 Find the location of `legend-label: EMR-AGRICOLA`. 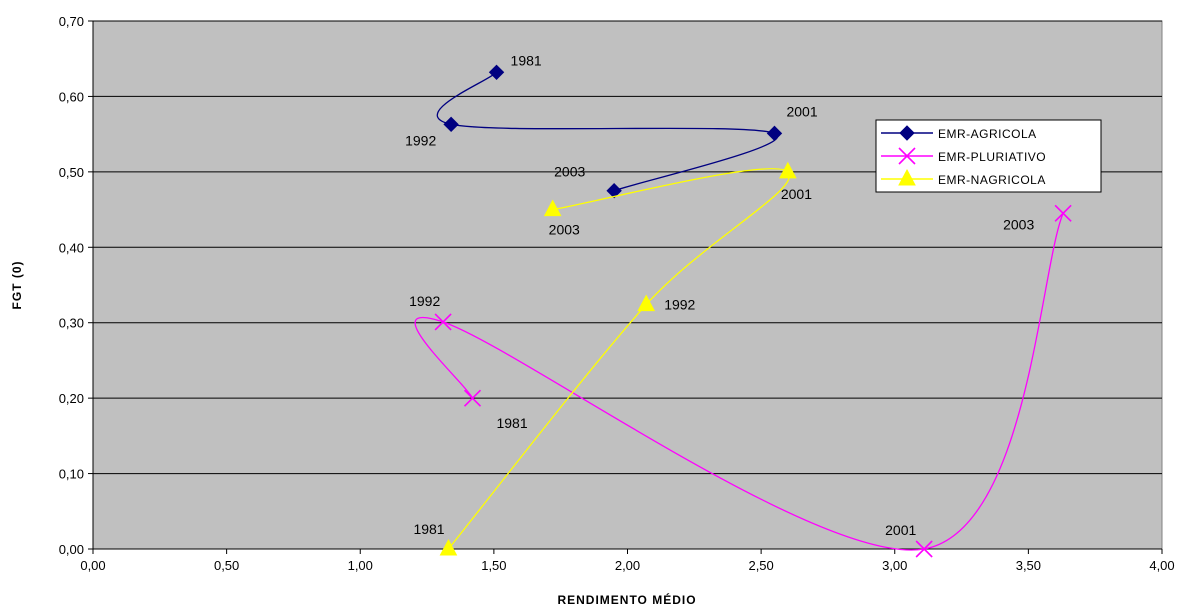

legend-label: EMR-AGRICOLA is located at coordinates (987, 134).